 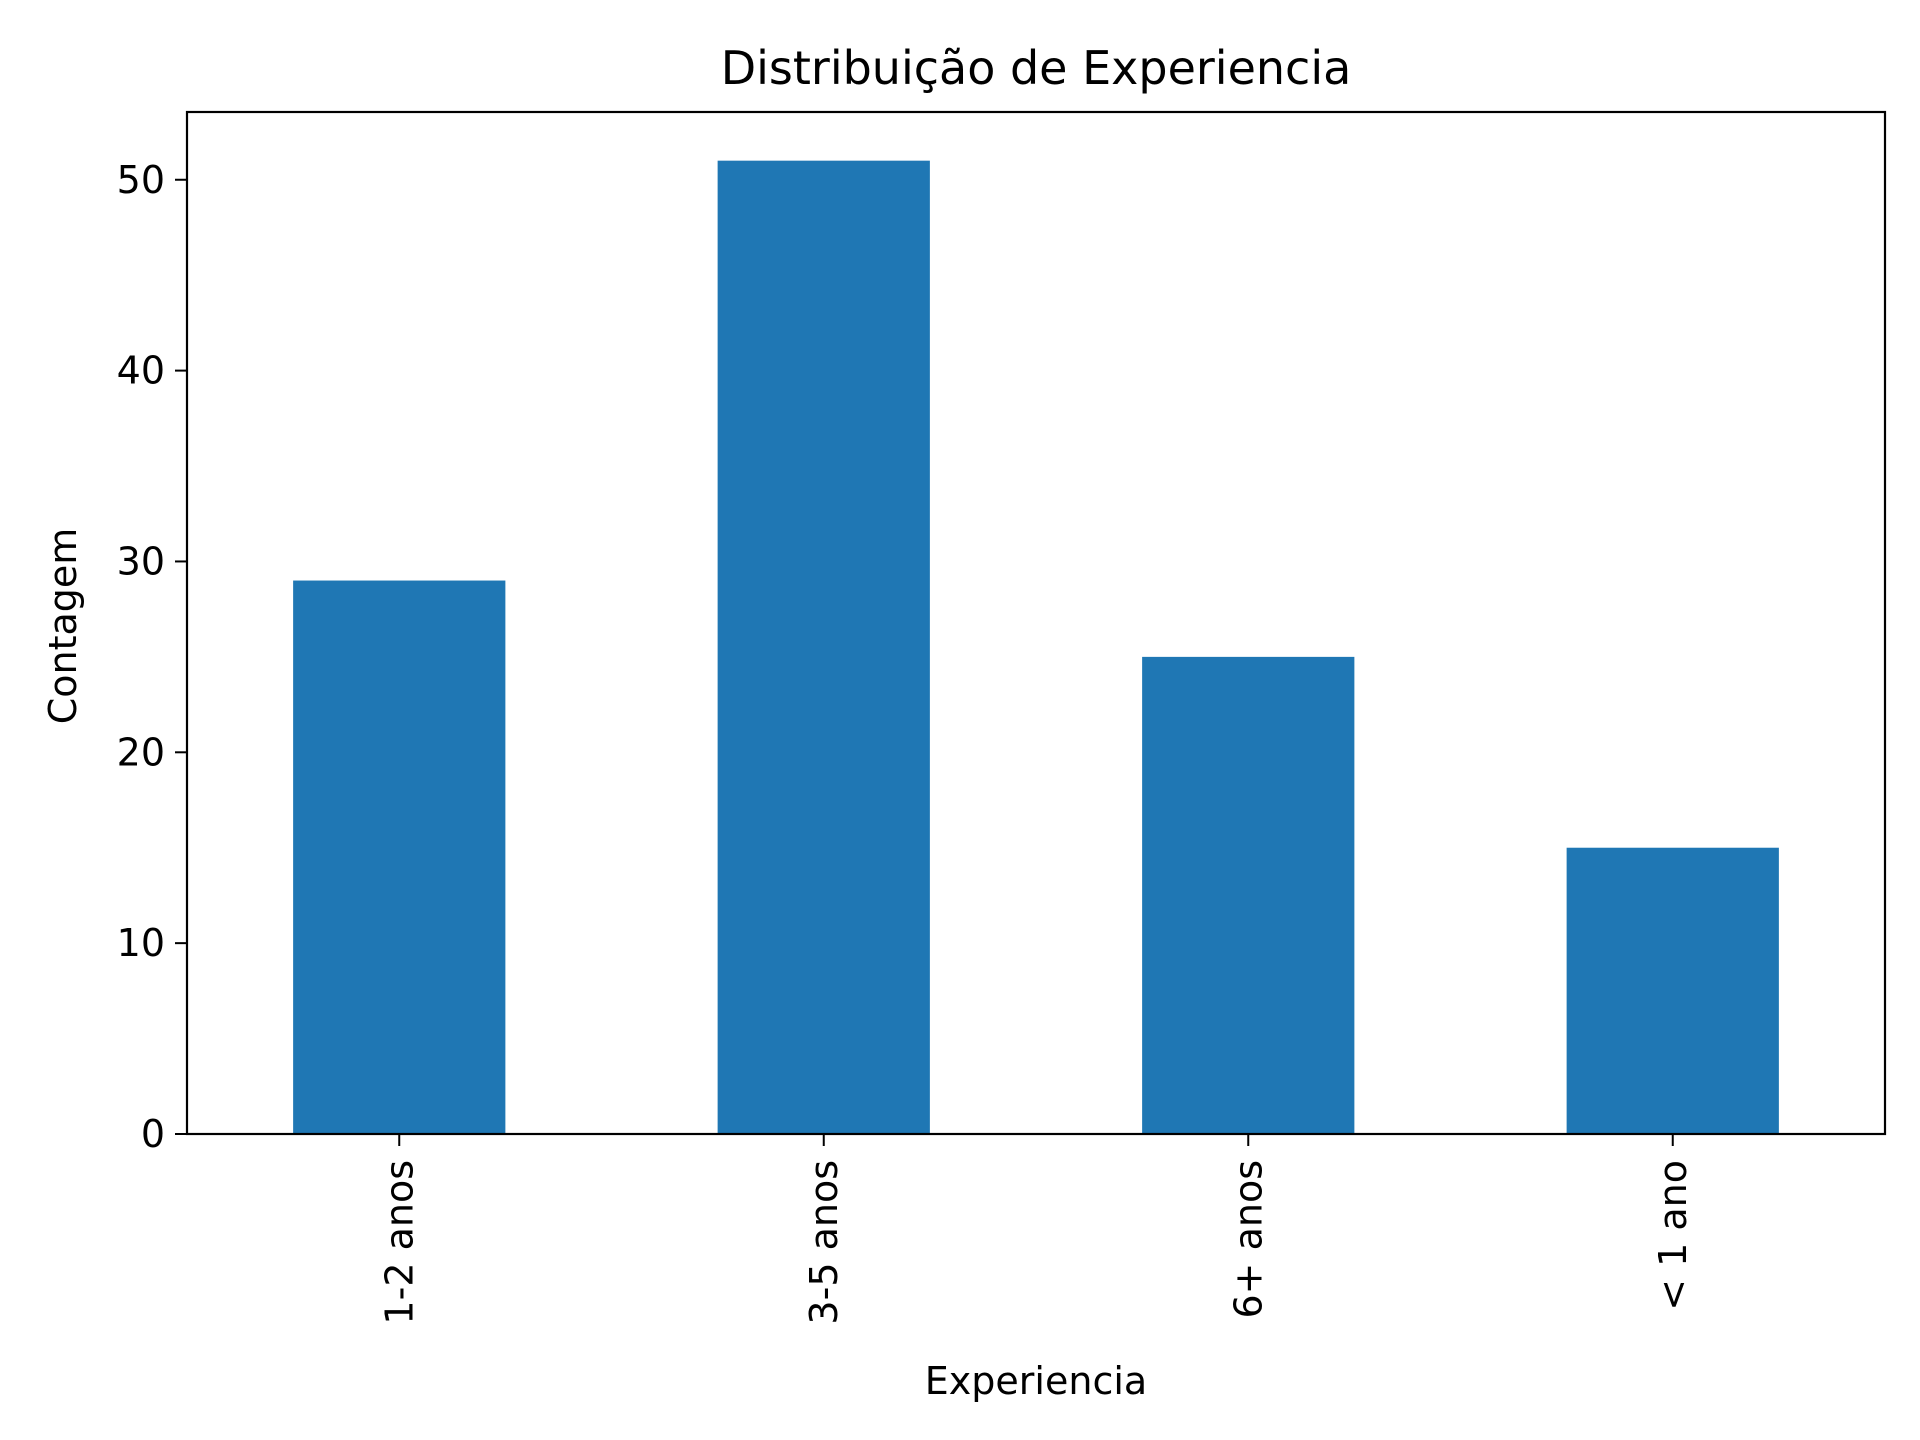 I want to click on x-axis-ticks: 1-2 anos 3-5 anos 6+ anos < 1 ano, so click(x=1036, y=1229).